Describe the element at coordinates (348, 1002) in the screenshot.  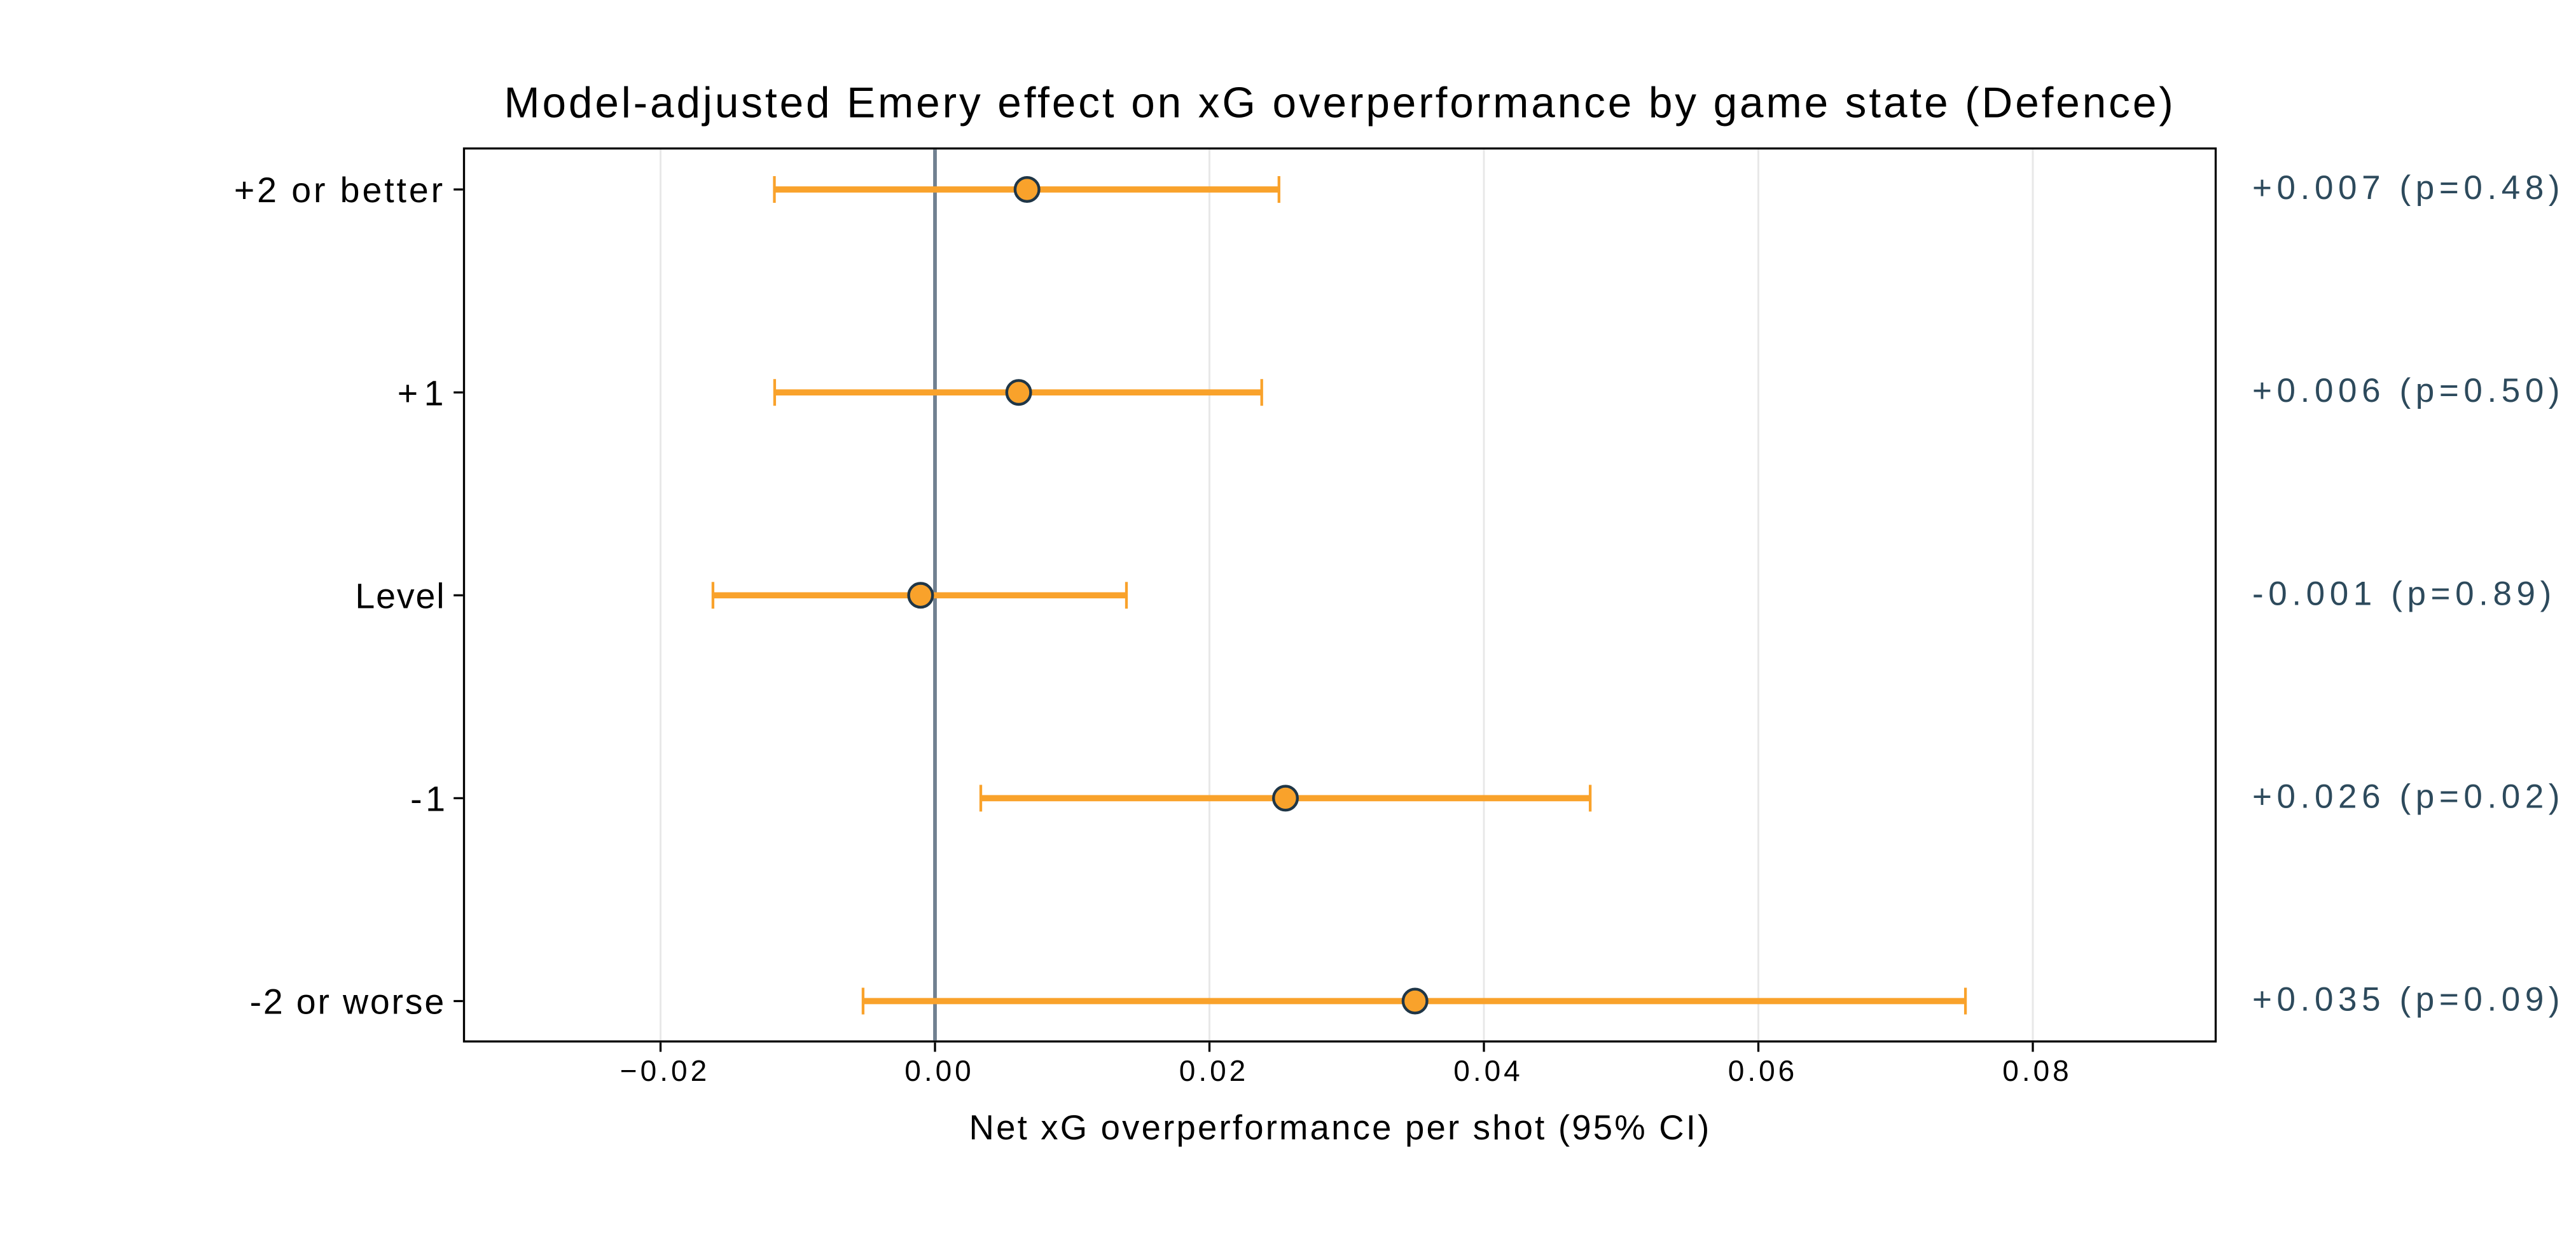
I see `svg-text: -2 or worse` at that location.